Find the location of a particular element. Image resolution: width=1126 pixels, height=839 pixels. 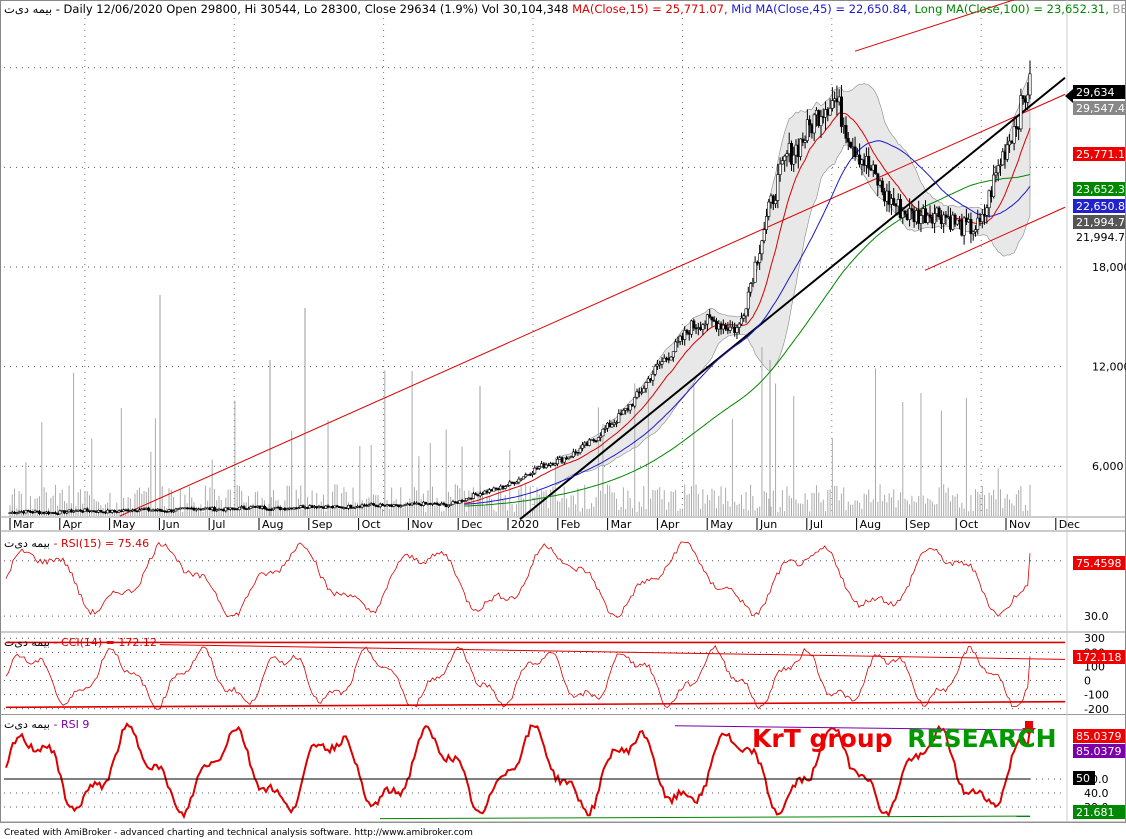

date-tick-label: Jun is located at coordinates (768, 524).